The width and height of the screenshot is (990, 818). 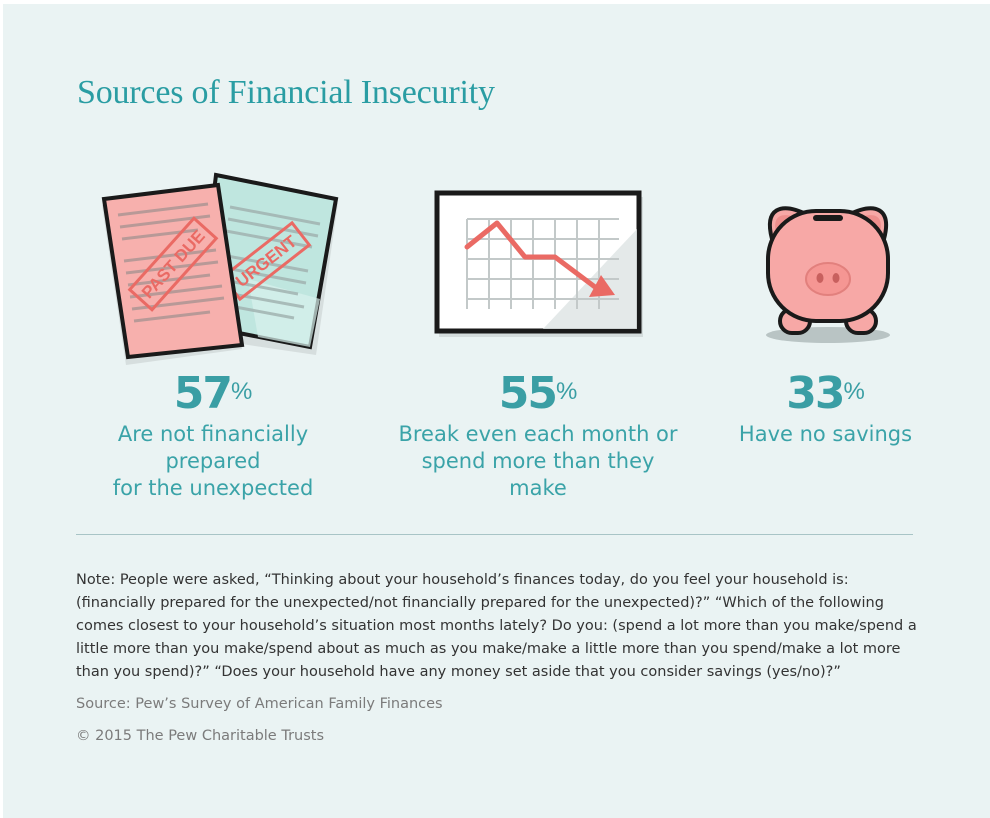 What do you see at coordinates (203, 393) in the screenshot?
I see `stat-value: 57` at bounding box center [203, 393].